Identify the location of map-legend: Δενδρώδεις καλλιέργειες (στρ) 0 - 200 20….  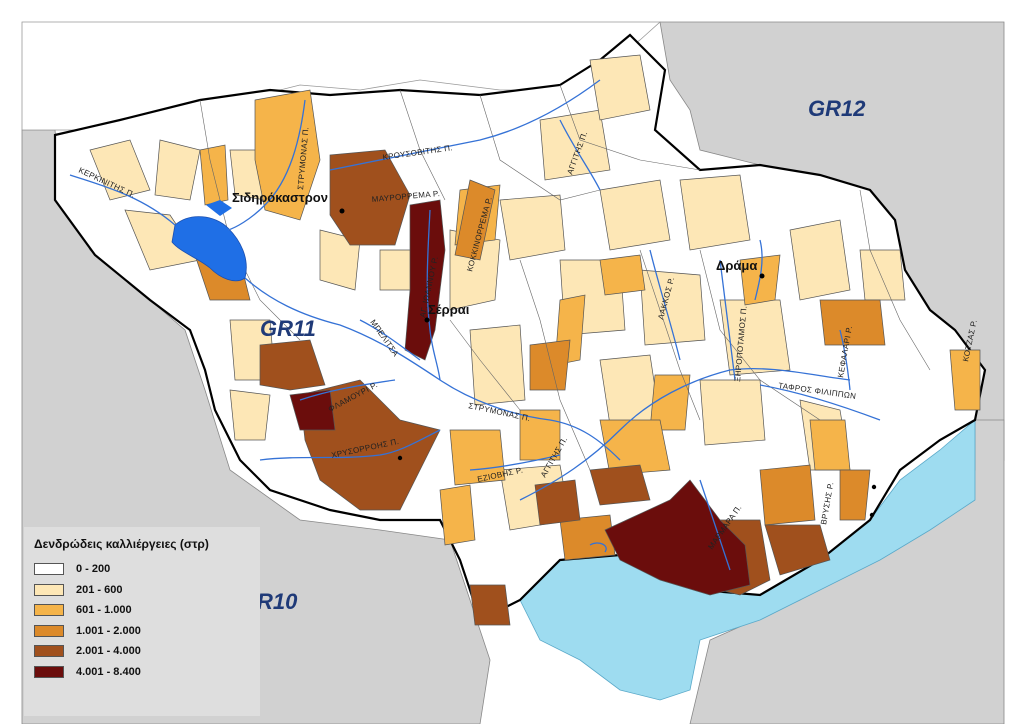
(142, 621).